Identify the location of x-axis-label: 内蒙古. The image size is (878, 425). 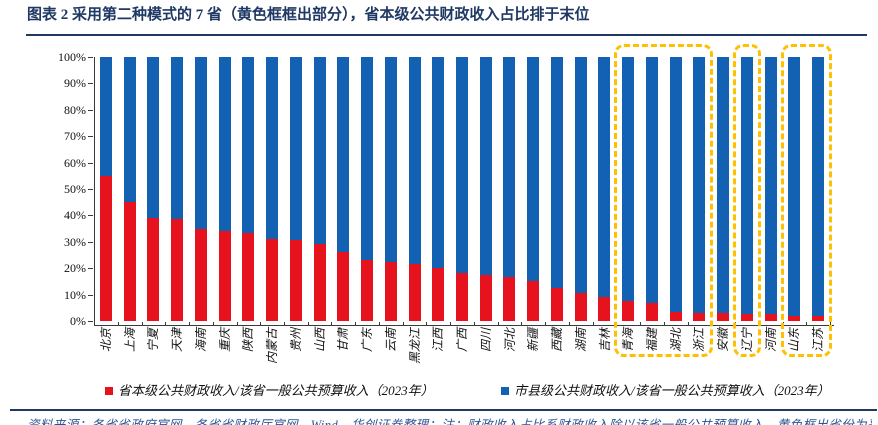
(272, 346).